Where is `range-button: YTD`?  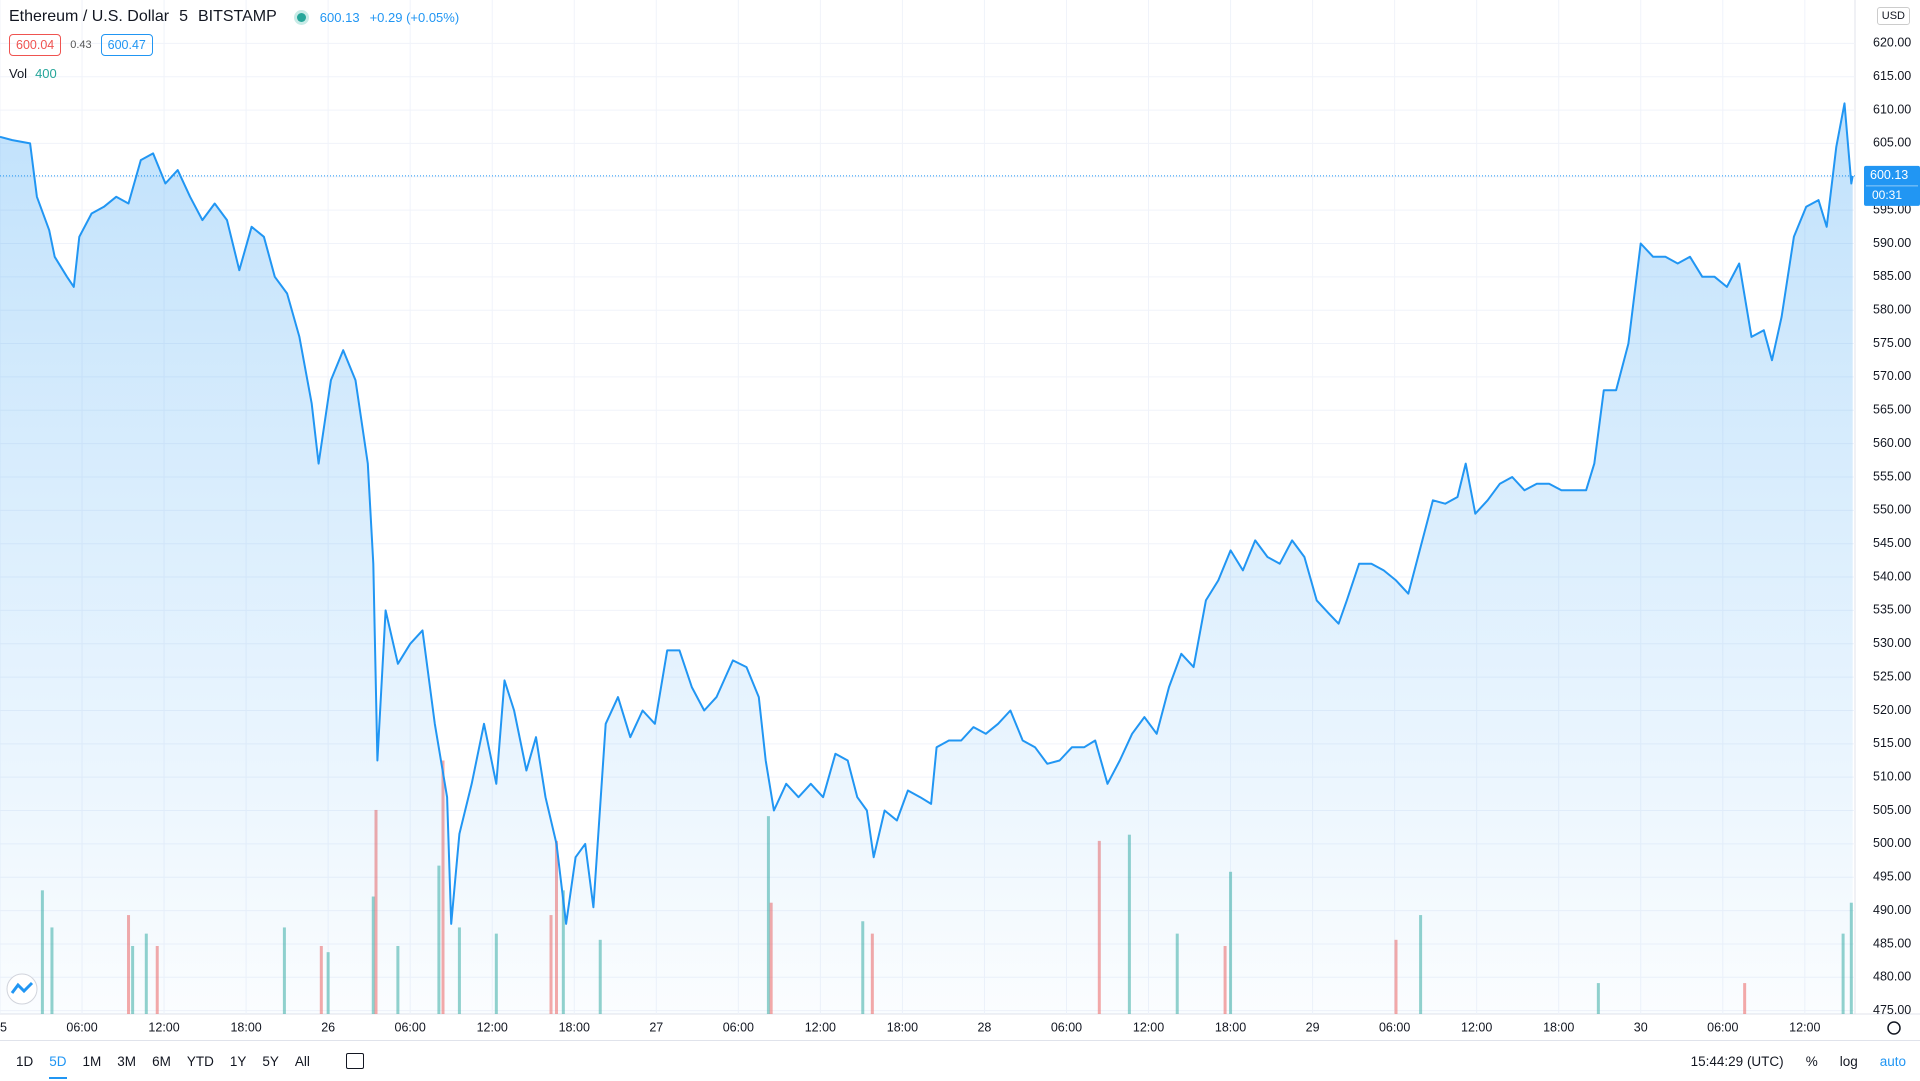
range-button: YTD is located at coordinates (200, 1061).